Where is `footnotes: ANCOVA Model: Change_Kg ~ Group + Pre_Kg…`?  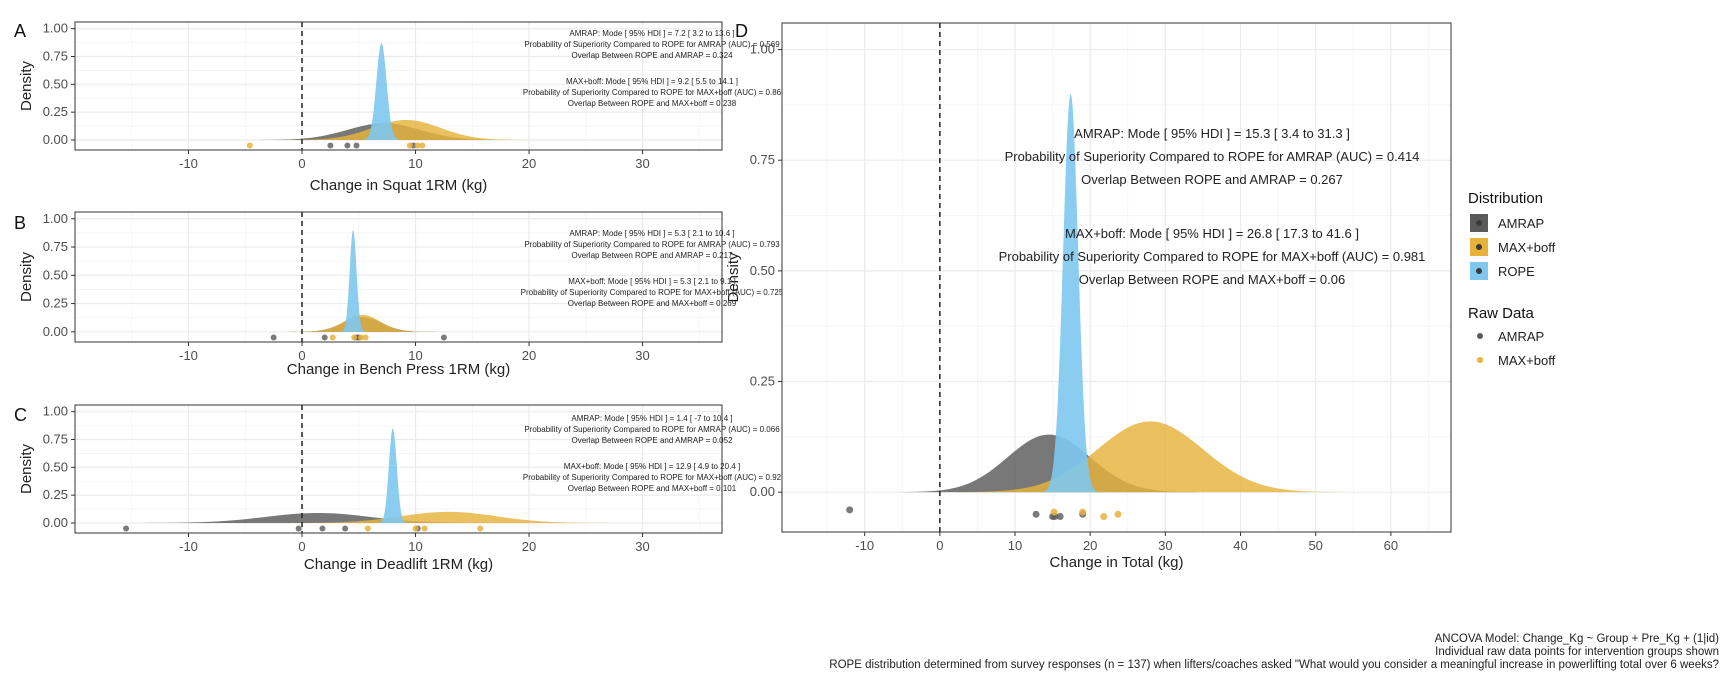 footnotes: ANCOVA Model: Change_Kg ~ Group + Pre_Kg… is located at coordinates (1274, 652).